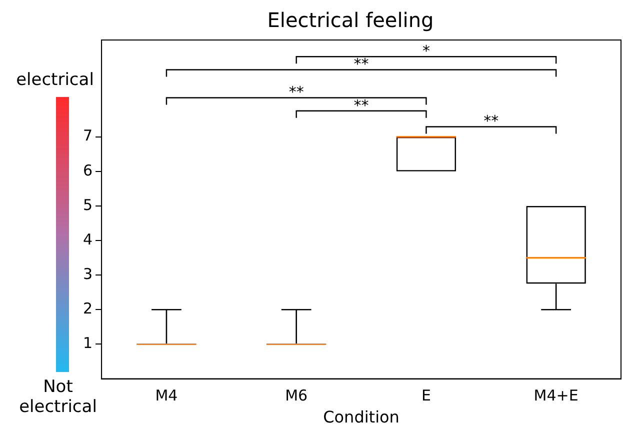 The height and width of the screenshot is (432, 623). What do you see at coordinates (87, 309) in the screenshot?
I see `y-tick-label: 2` at bounding box center [87, 309].